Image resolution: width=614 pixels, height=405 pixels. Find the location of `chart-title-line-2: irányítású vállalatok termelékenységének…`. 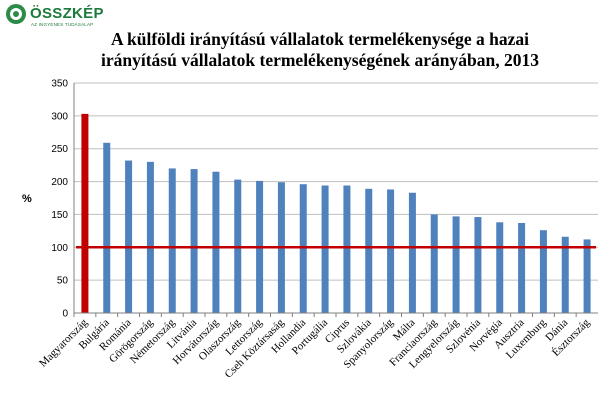

chart-title-line-2: irányítású vállalatok termelékenységének… is located at coordinates (320, 60).